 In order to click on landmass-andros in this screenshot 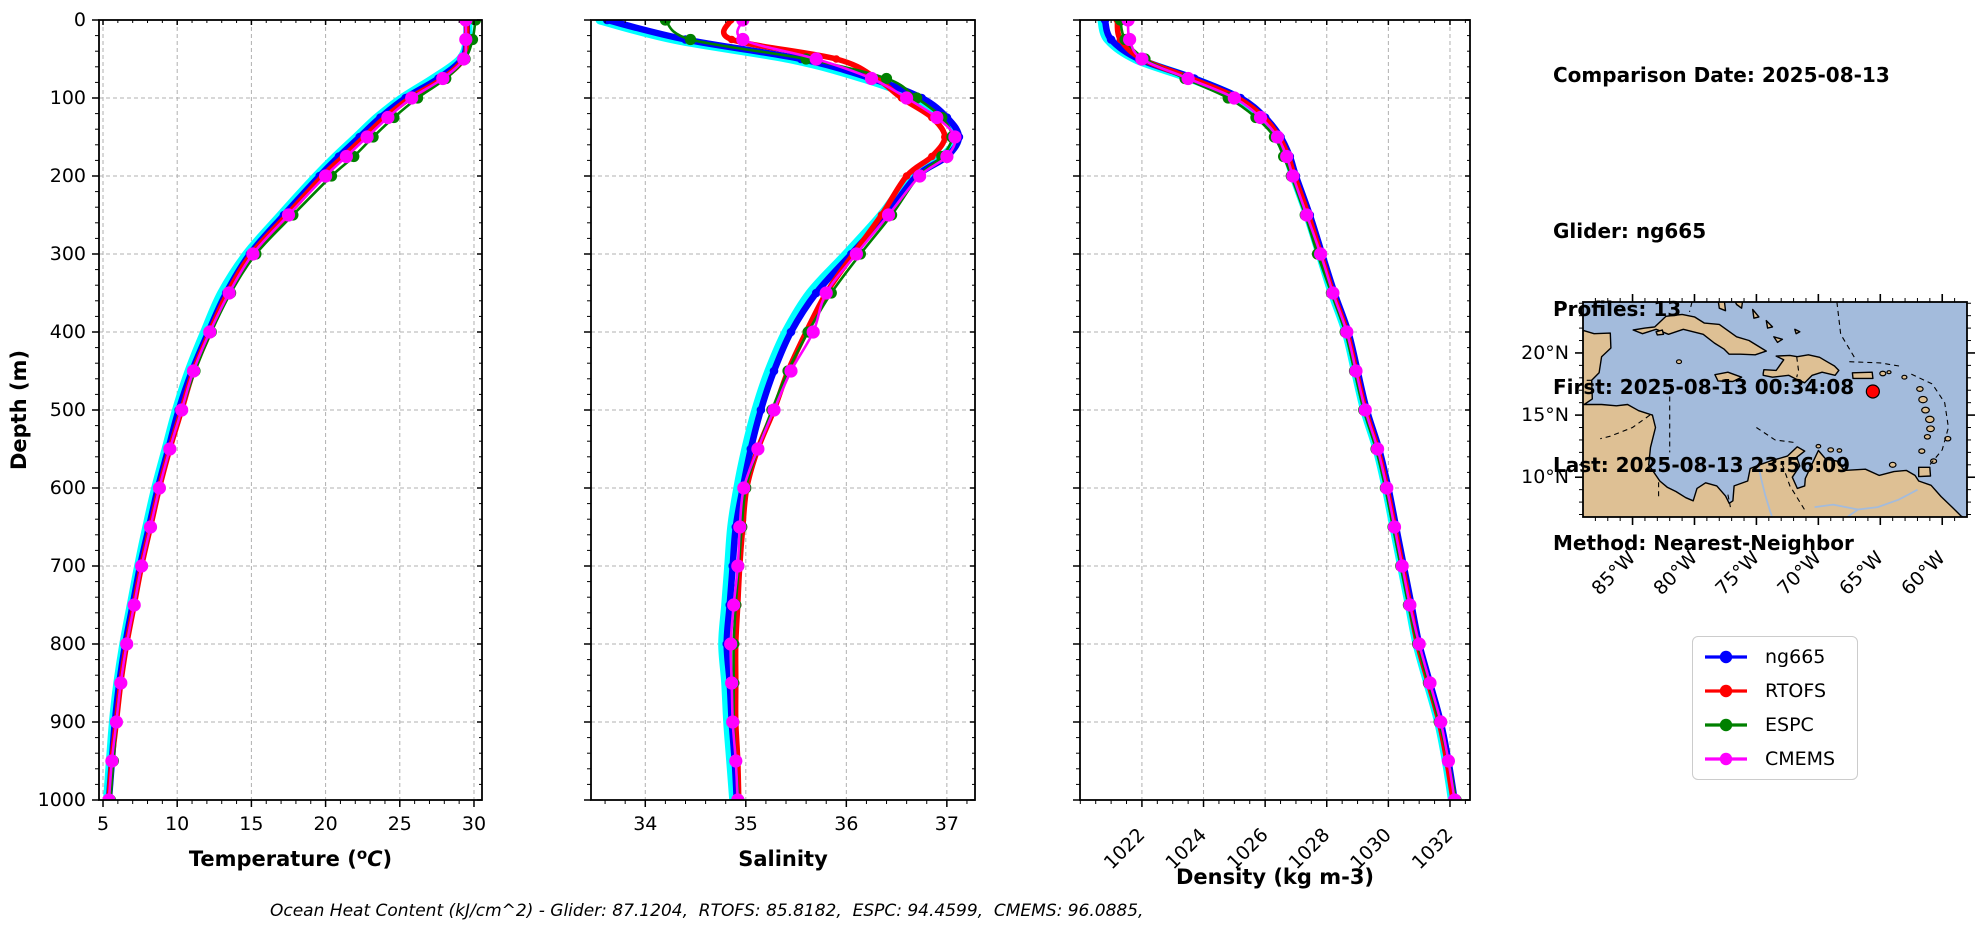, I will do `click(1722, 307)`.